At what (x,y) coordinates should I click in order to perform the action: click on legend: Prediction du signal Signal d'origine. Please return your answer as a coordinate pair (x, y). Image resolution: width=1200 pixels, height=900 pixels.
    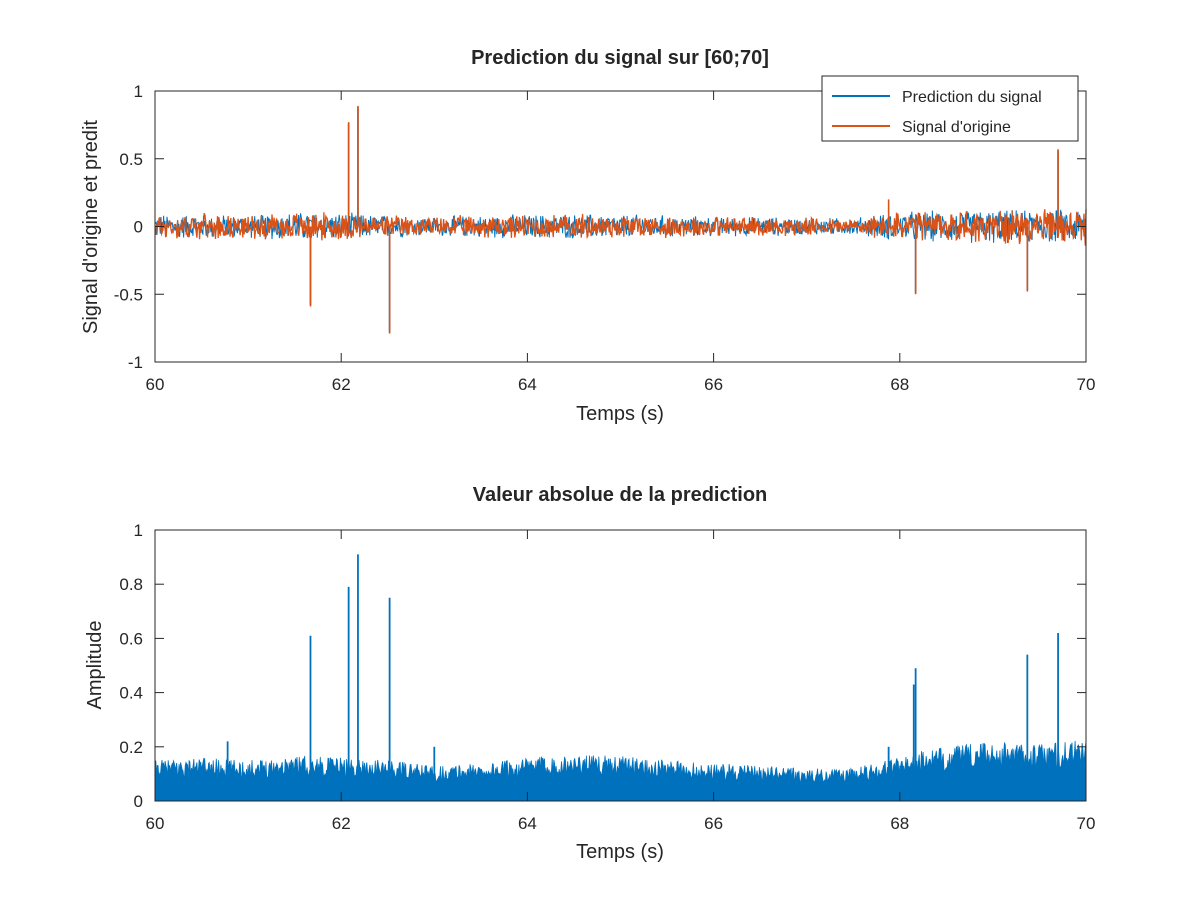
    Looking at the image, I should click on (950, 108).